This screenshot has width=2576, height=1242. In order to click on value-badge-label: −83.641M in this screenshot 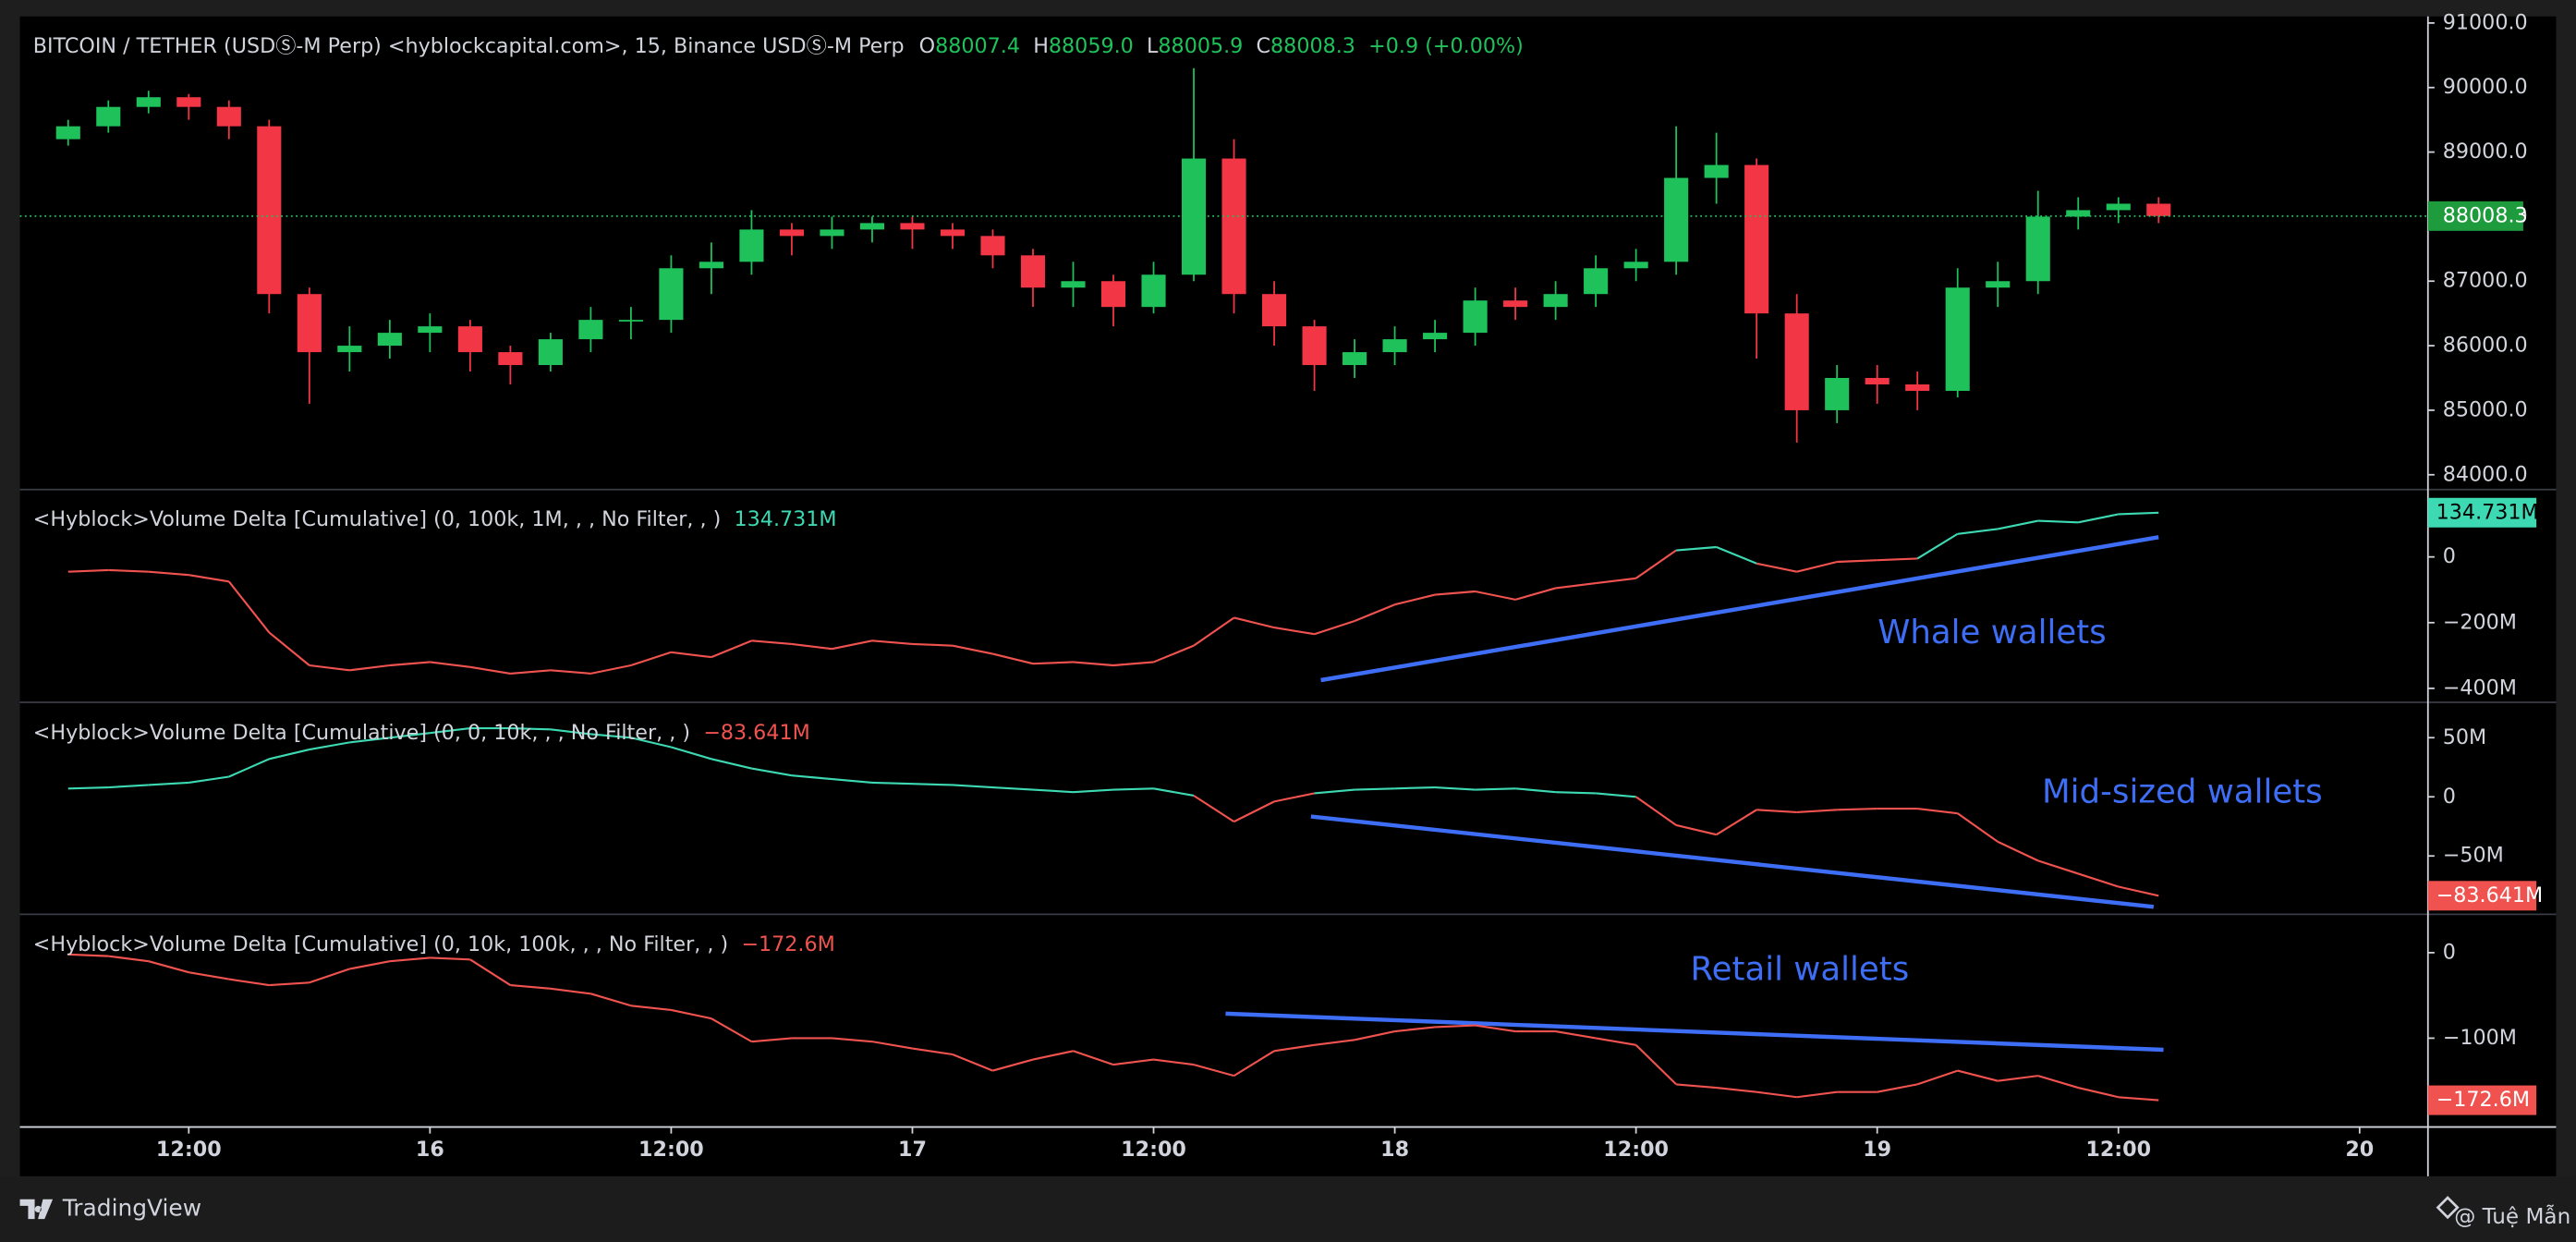, I will do `click(2490, 895)`.